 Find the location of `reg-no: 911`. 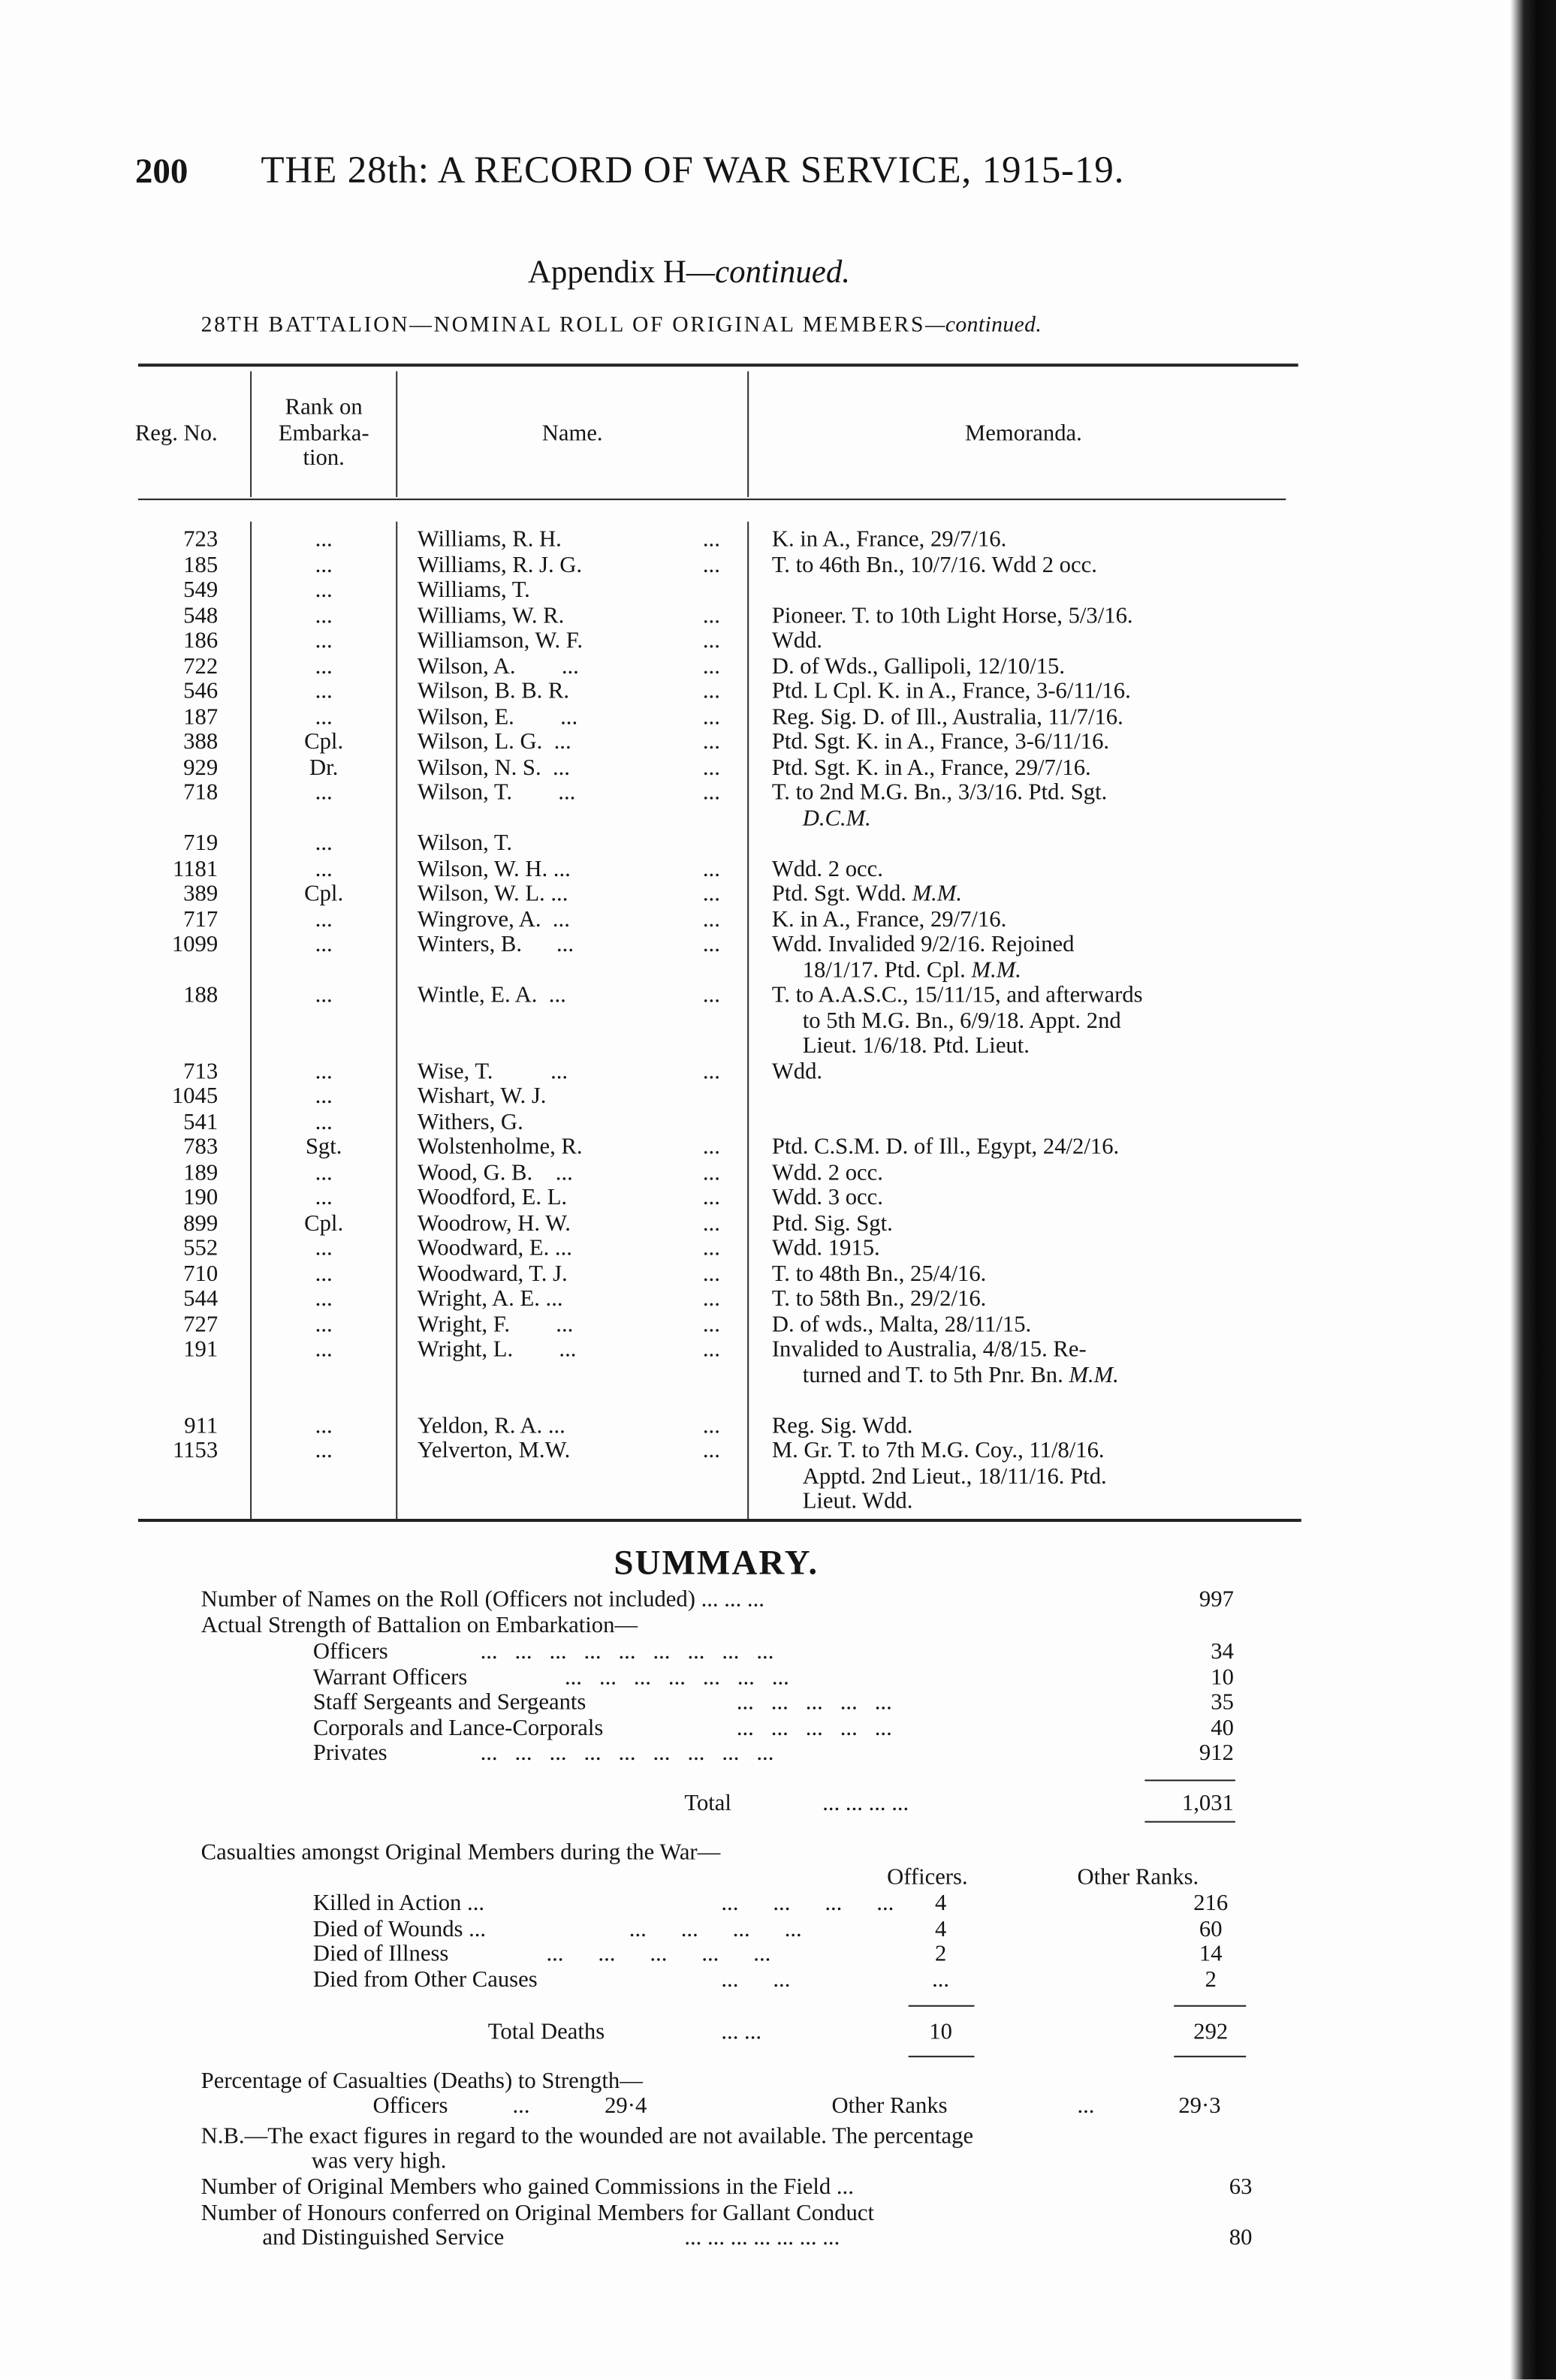

reg-no: 911 is located at coordinates (202, 1426).